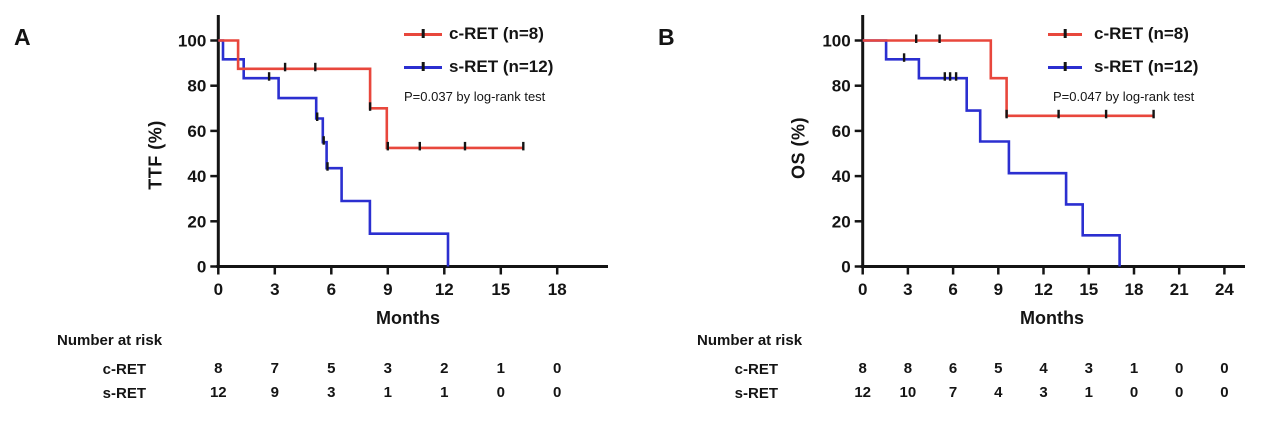 This screenshot has width=1278, height=433. Describe the element at coordinates (155, 155) in the screenshot. I see `y-axis-title: TTF (%)` at that location.